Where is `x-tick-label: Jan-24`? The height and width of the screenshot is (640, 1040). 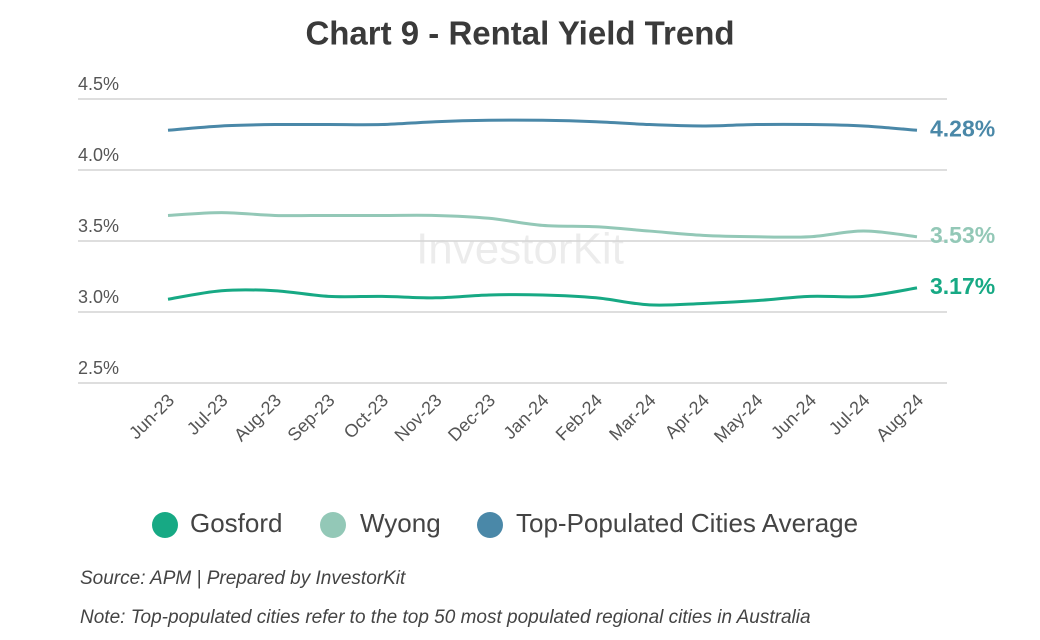 x-tick-label: Jan-24 is located at coordinates (526, 416).